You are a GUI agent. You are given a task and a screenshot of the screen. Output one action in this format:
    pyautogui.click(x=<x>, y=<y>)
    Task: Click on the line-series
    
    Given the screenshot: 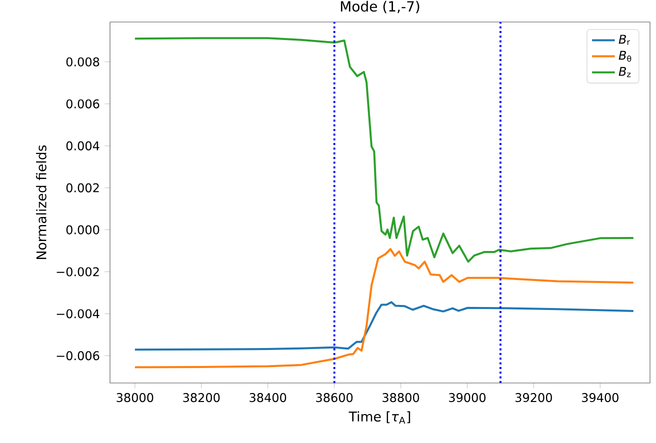 What is the action you would take?
    pyautogui.click(x=384, y=326)
    